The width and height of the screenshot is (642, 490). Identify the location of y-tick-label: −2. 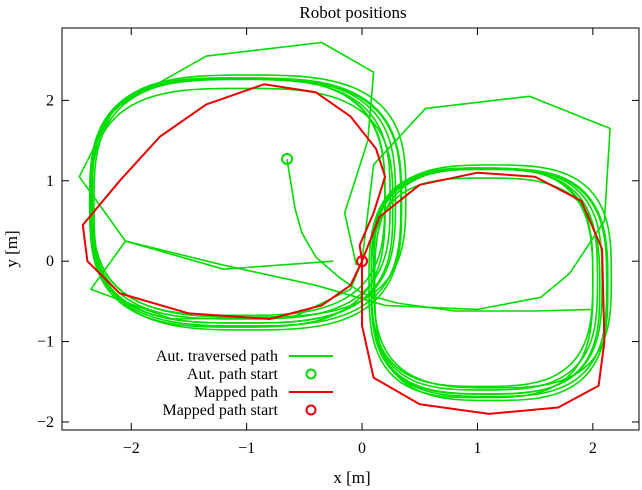
(45, 422).